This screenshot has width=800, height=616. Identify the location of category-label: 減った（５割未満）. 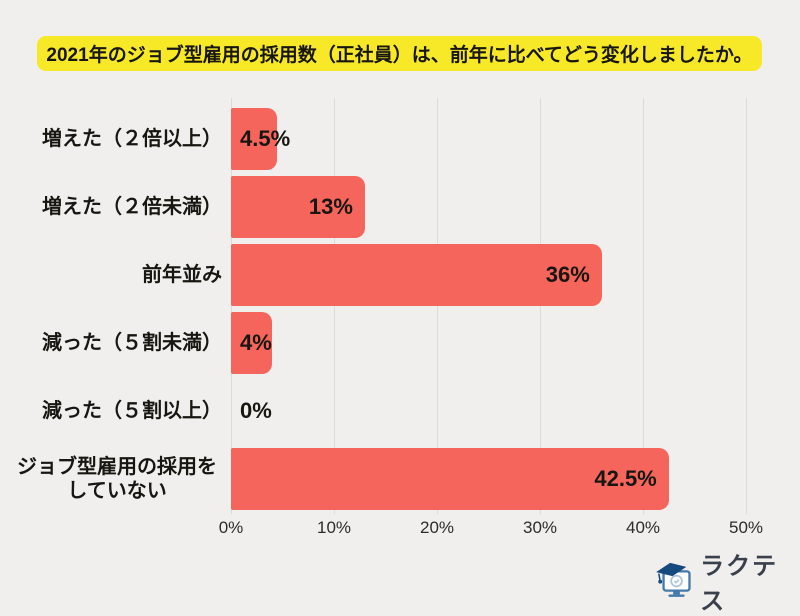
(132, 343).